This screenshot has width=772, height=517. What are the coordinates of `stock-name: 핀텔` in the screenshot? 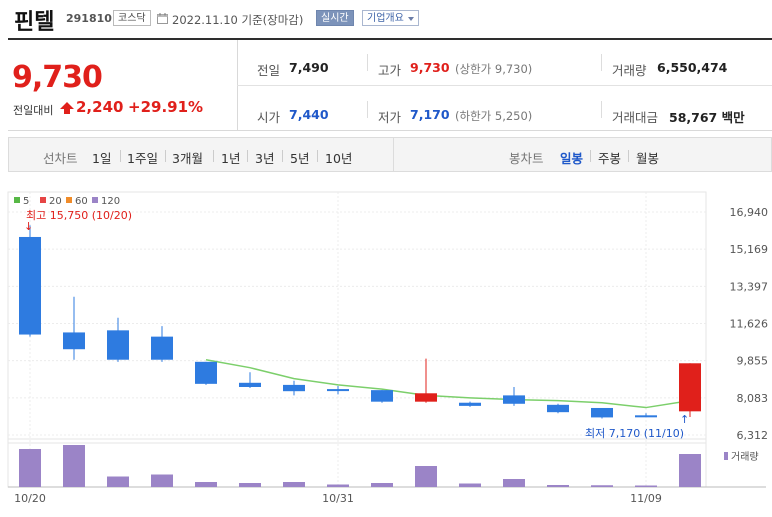 It's located at (34, 22).